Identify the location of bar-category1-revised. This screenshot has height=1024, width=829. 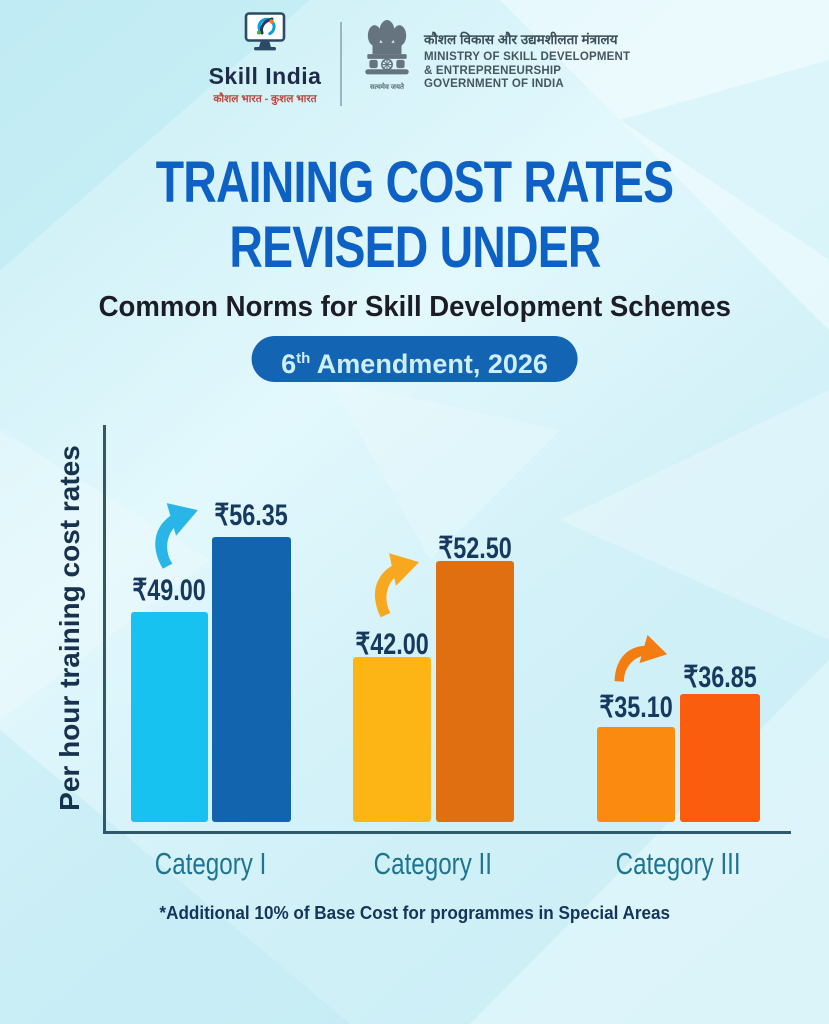
(251, 679).